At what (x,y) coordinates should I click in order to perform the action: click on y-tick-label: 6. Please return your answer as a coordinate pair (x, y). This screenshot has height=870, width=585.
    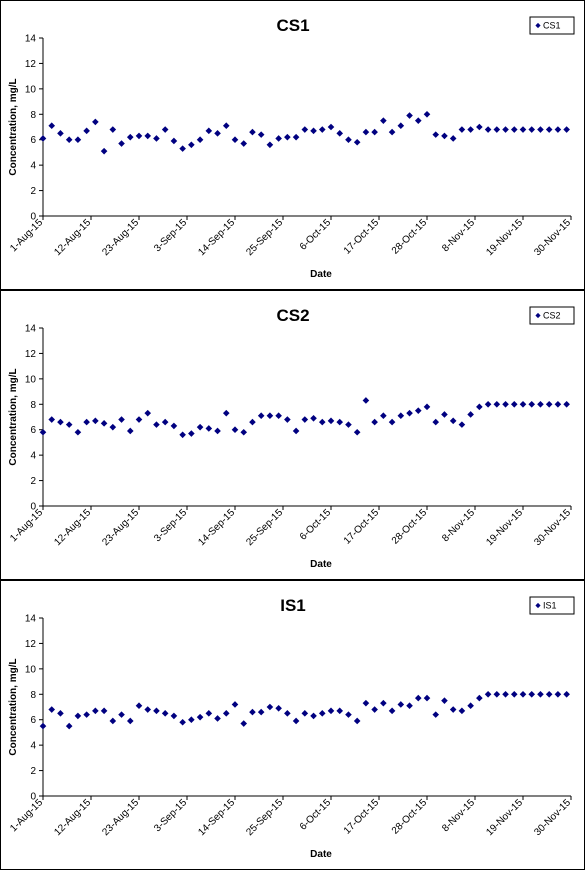
    Looking at the image, I should click on (33, 720).